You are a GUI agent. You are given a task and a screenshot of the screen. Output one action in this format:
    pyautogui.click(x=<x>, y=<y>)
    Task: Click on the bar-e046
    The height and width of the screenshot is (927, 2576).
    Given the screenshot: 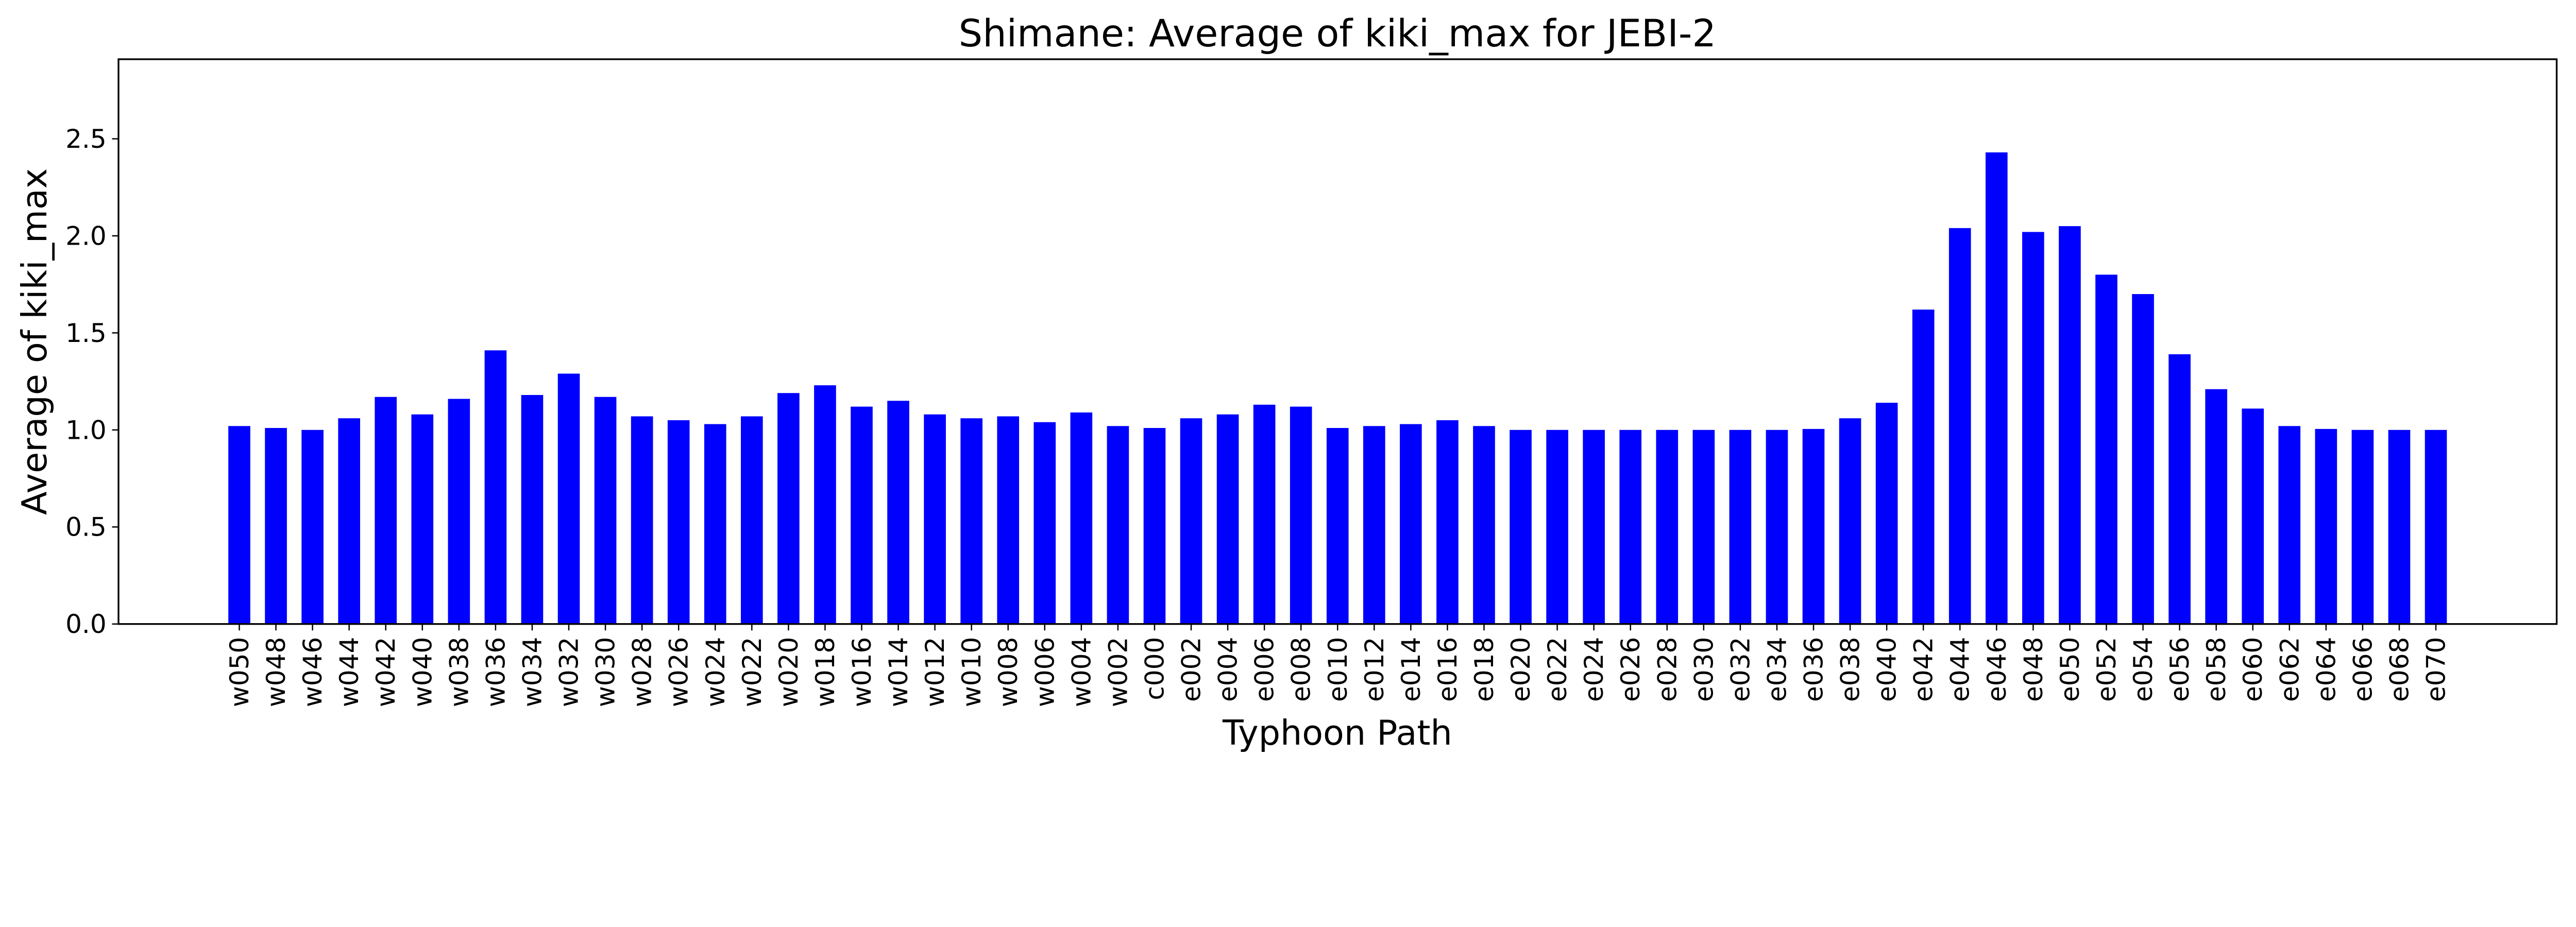 What is the action you would take?
    pyautogui.click(x=1996, y=388)
    